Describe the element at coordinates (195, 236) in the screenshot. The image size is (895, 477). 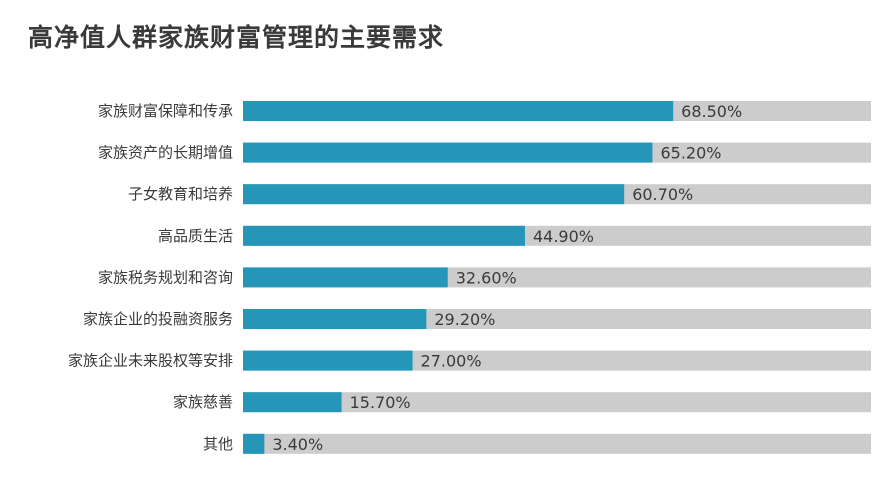
I see `category-label: 高品质生活` at that location.